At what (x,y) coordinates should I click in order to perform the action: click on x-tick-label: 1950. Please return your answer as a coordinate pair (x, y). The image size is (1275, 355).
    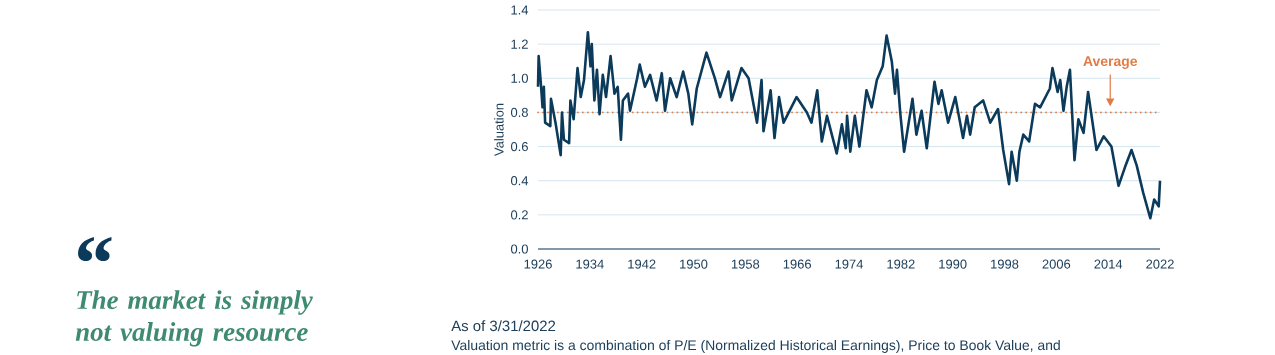
    Looking at the image, I should click on (694, 264).